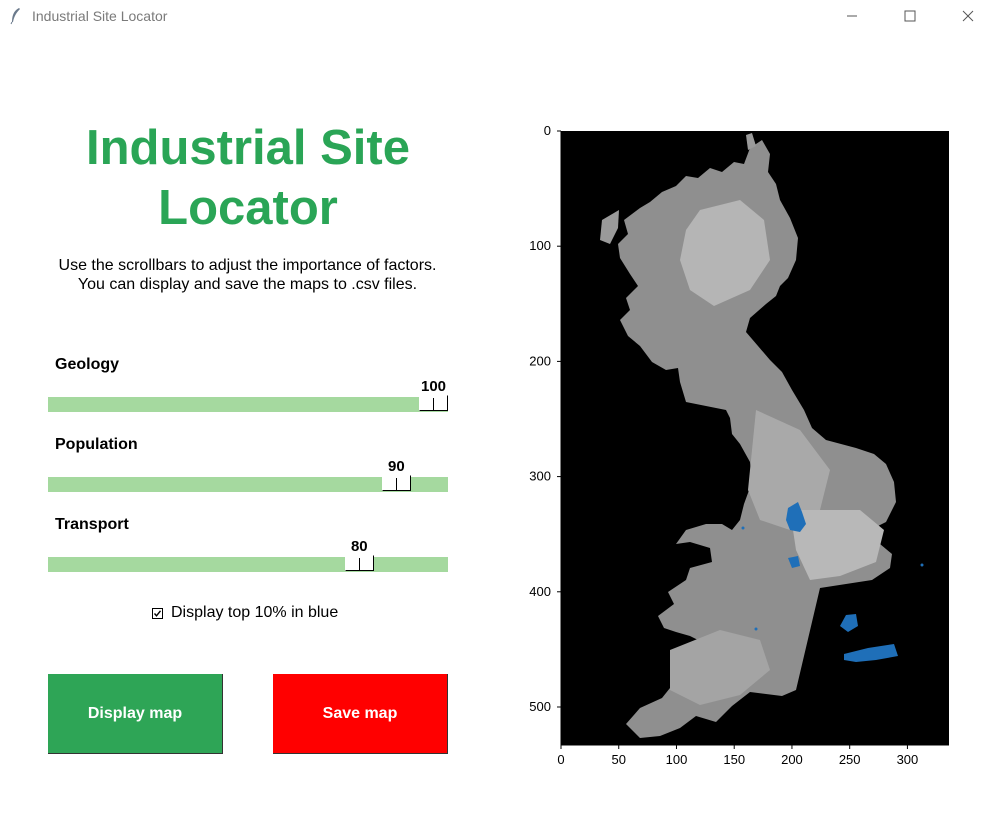 This screenshot has width=997, height=832. What do you see at coordinates (92, 524) in the screenshot?
I see `transport-label: Transport` at bounding box center [92, 524].